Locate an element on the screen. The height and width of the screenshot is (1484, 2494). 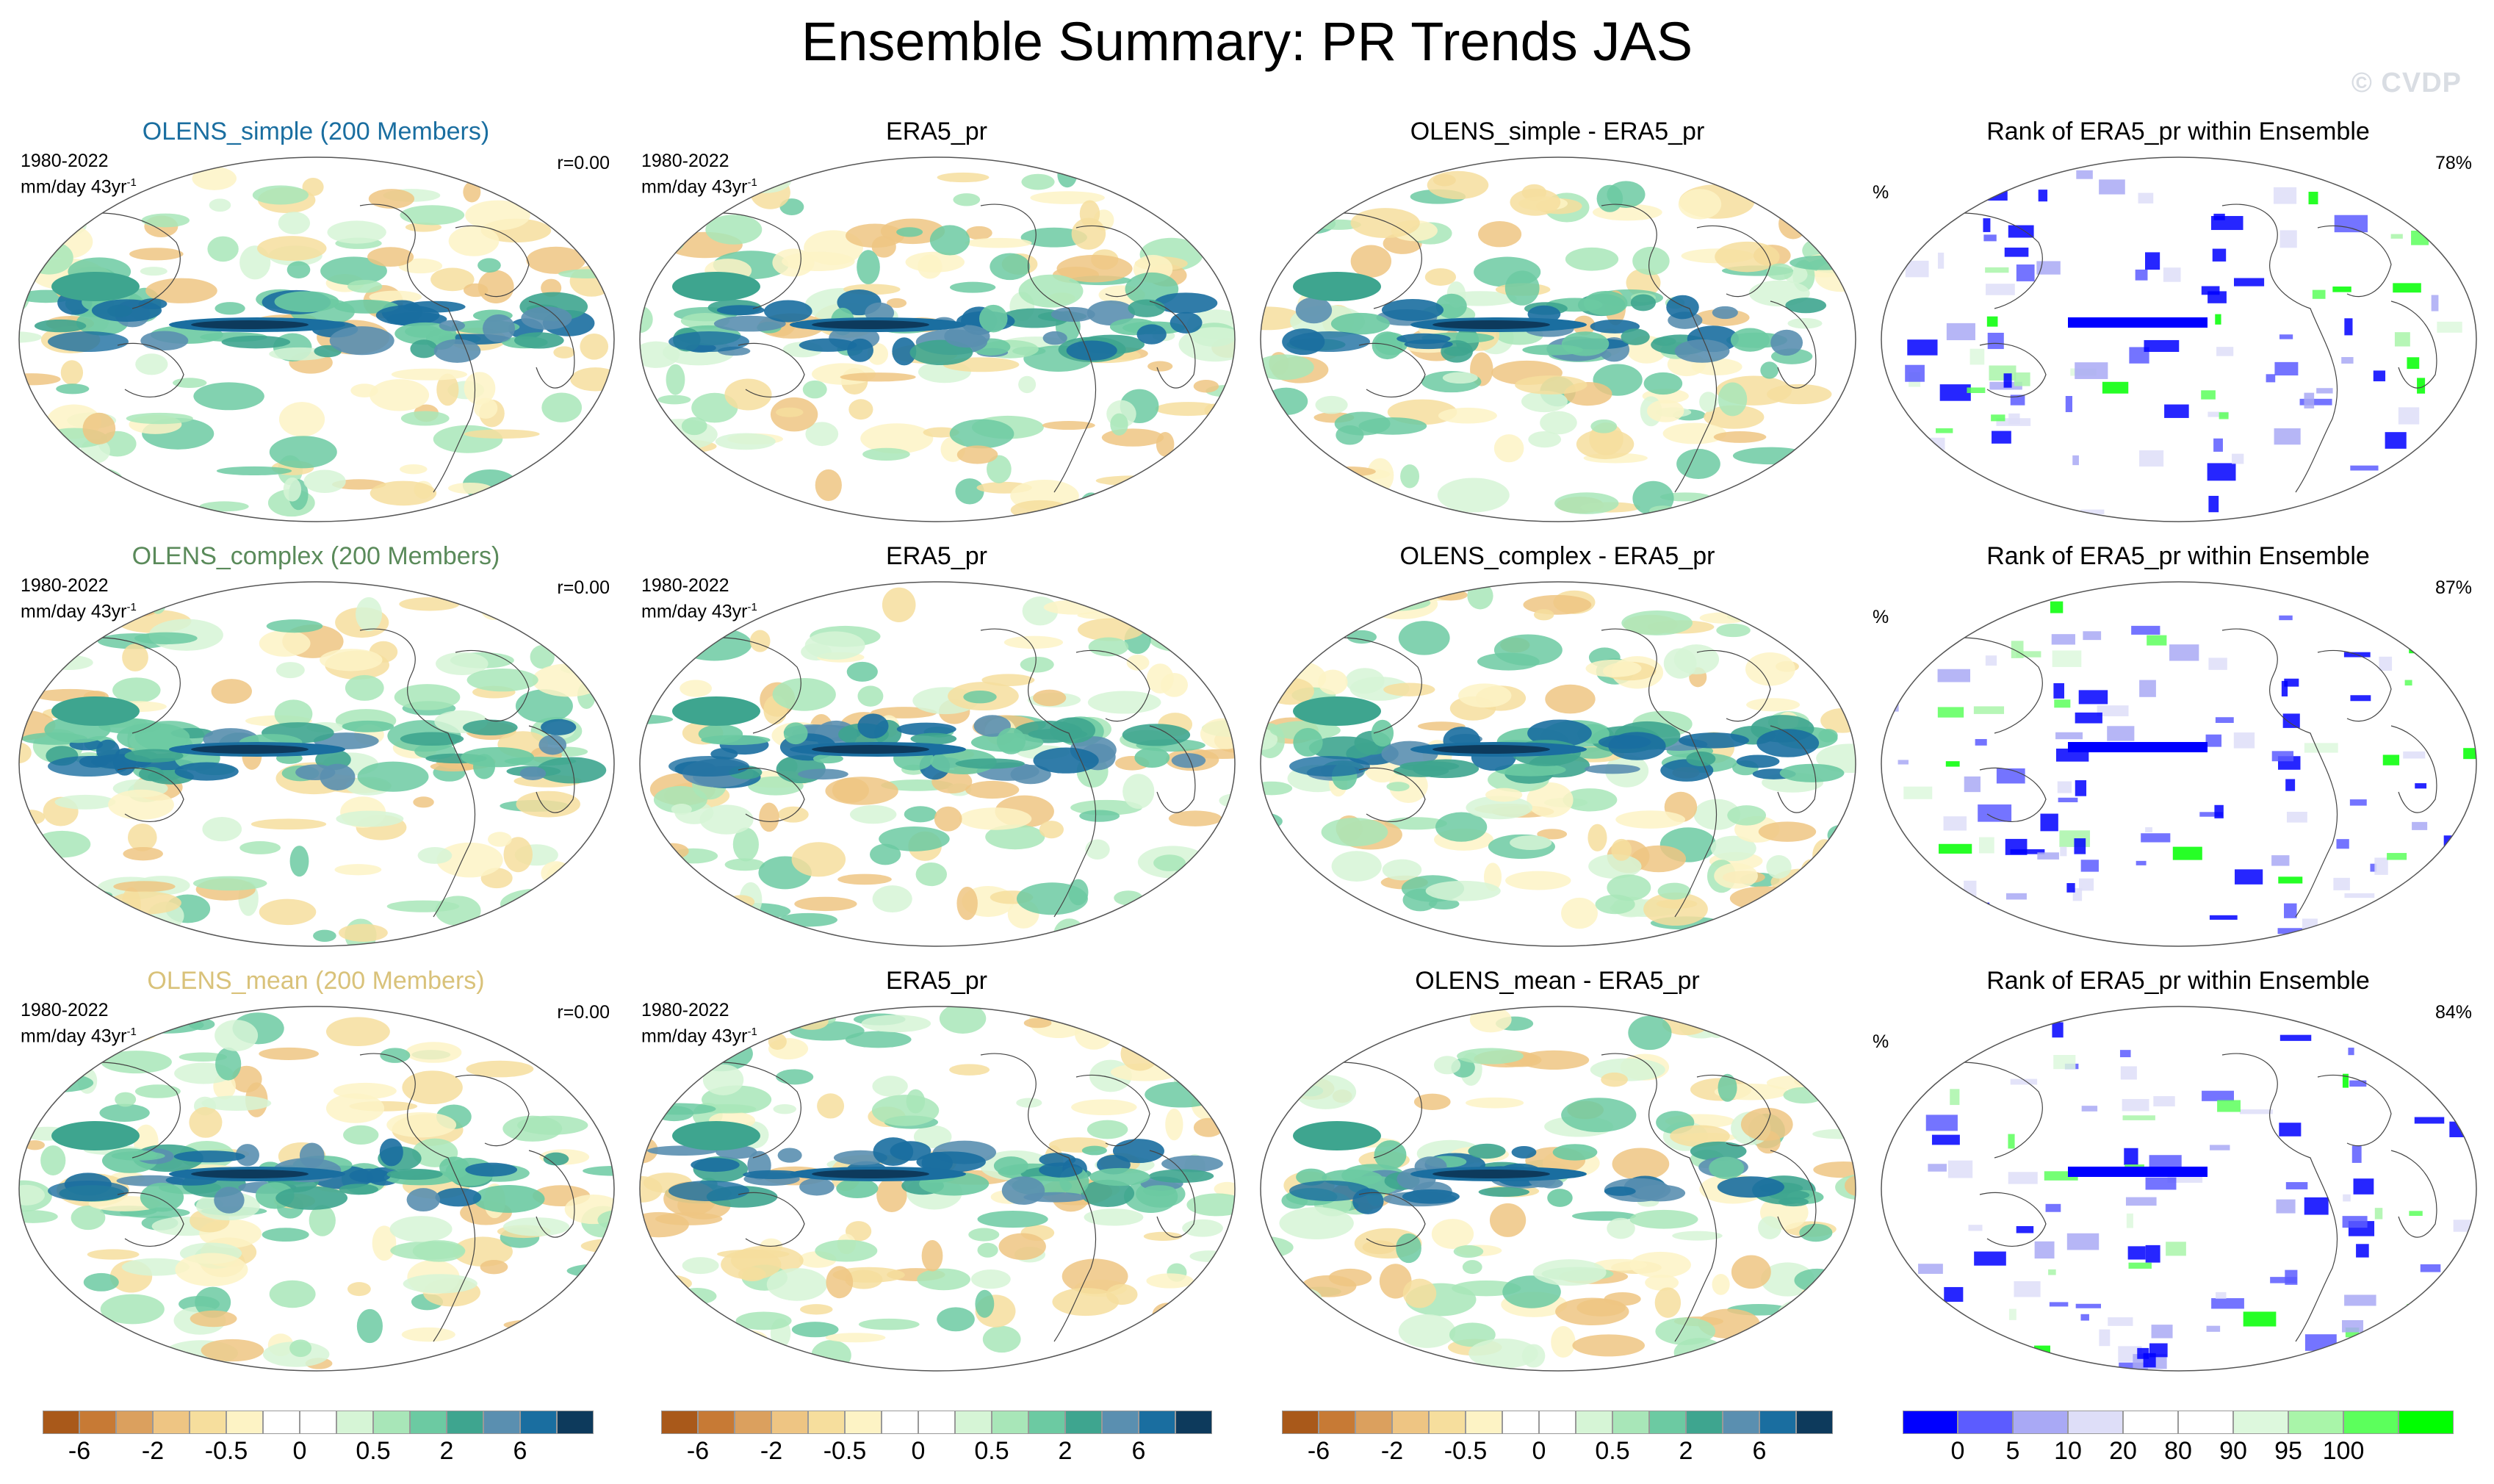
rank-percentage: 87% is located at coordinates (2453, 587).